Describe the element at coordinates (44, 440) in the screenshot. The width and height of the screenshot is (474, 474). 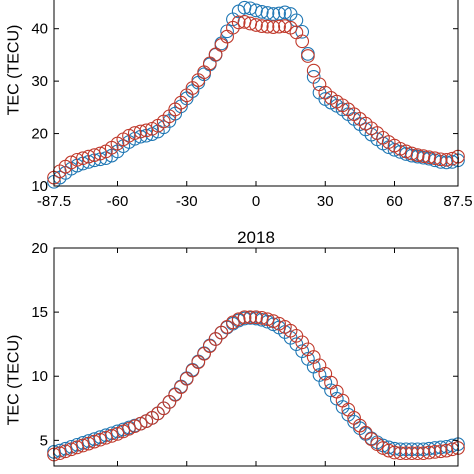
I see `bottom-y-tick-label: 5` at that location.